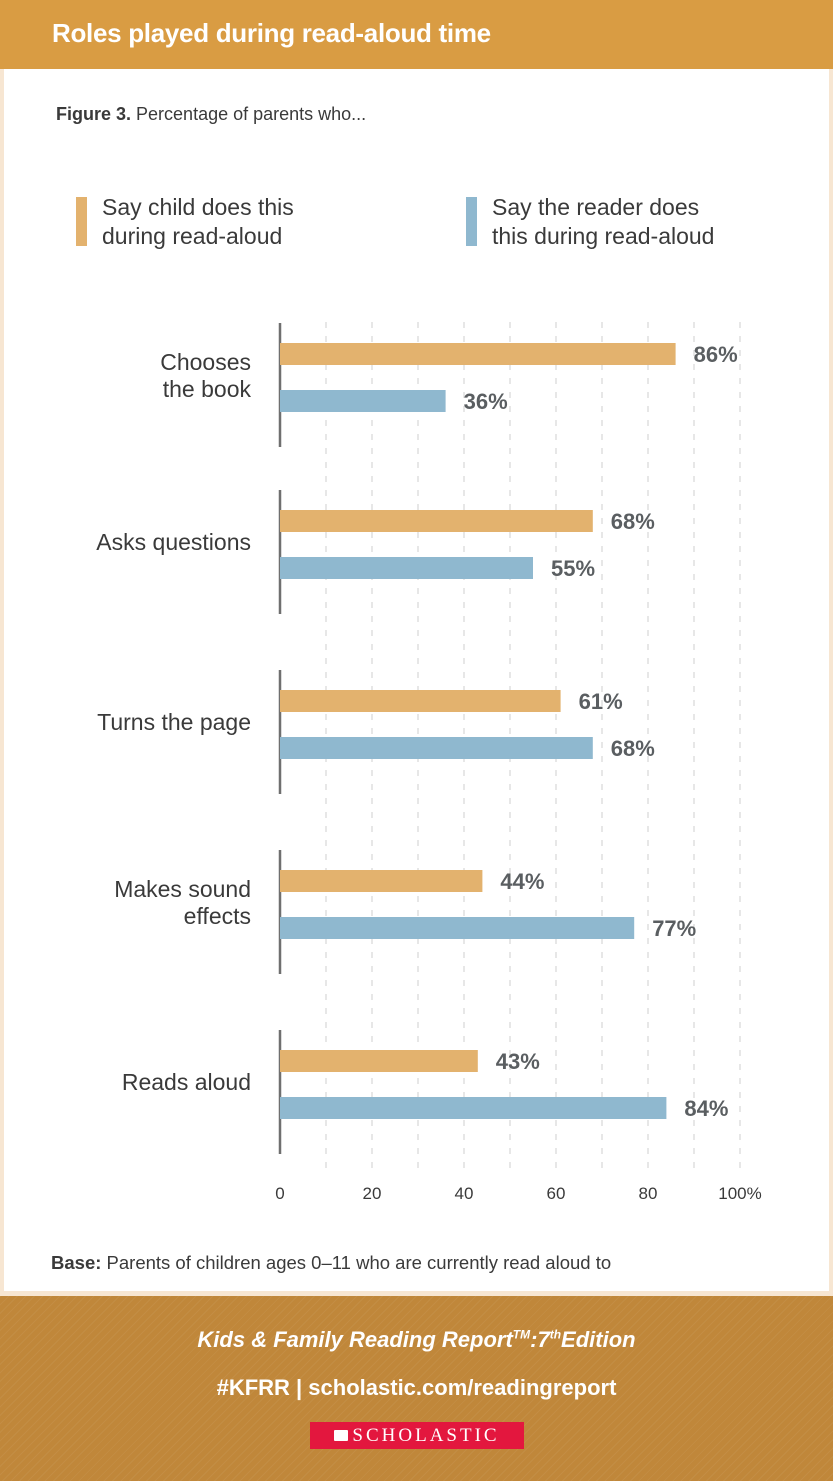 This screenshot has height=1481, width=833. I want to click on data-label: 55%, so click(573, 568).